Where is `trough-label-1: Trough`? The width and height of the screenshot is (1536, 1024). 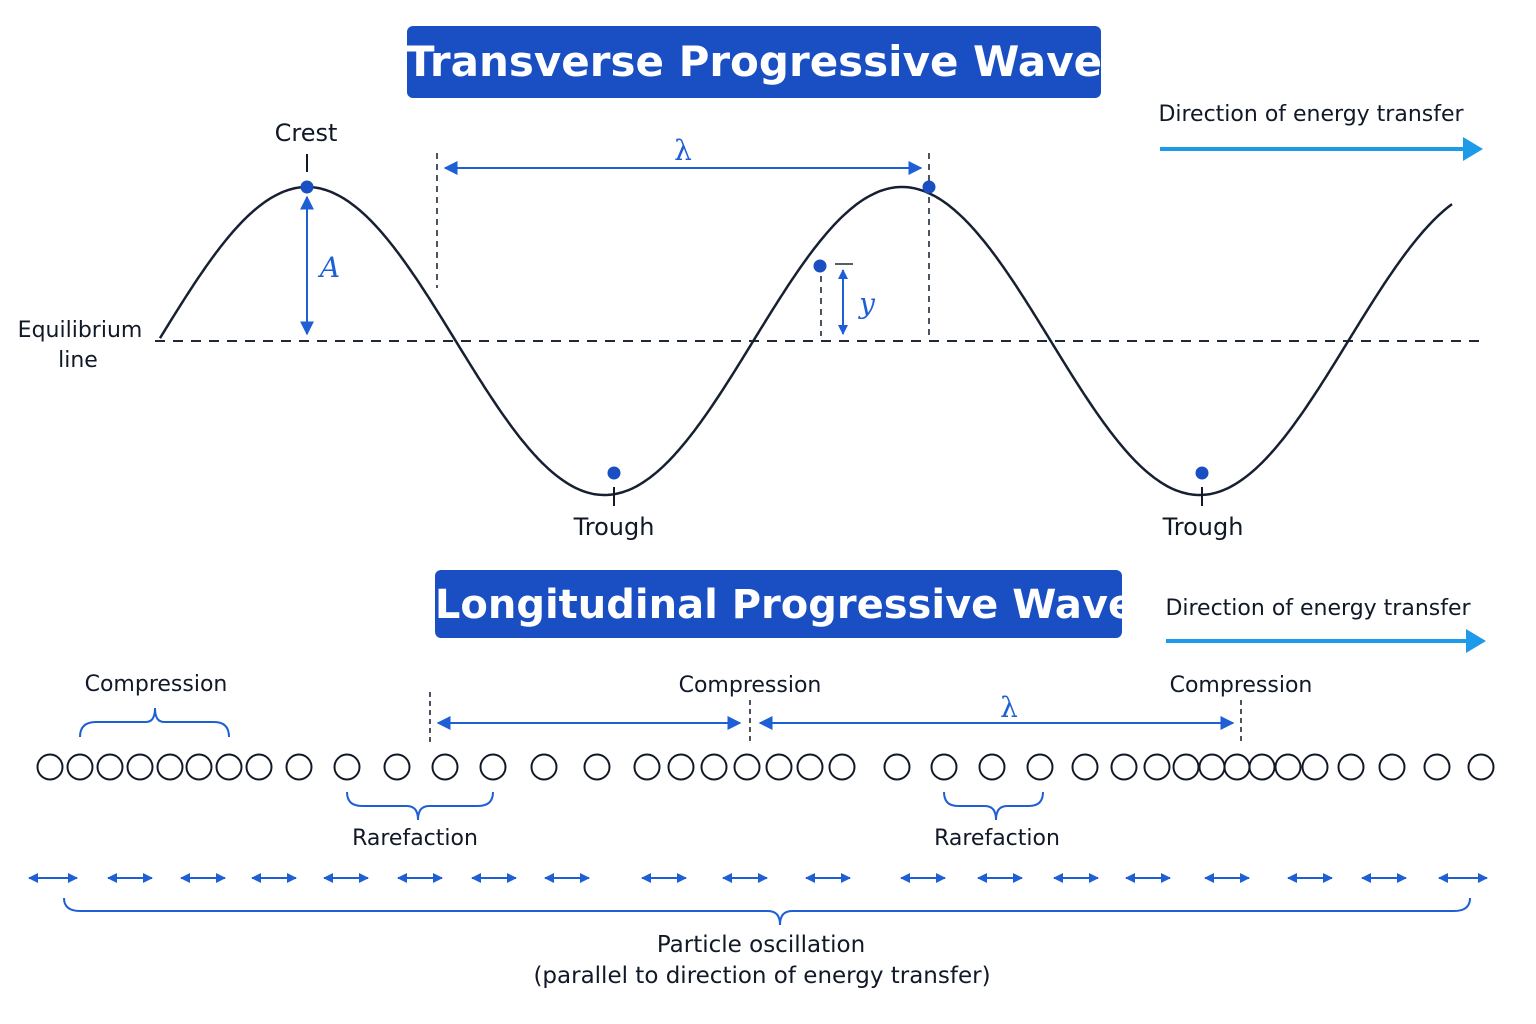 trough-label-1: Trough is located at coordinates (614, 527).